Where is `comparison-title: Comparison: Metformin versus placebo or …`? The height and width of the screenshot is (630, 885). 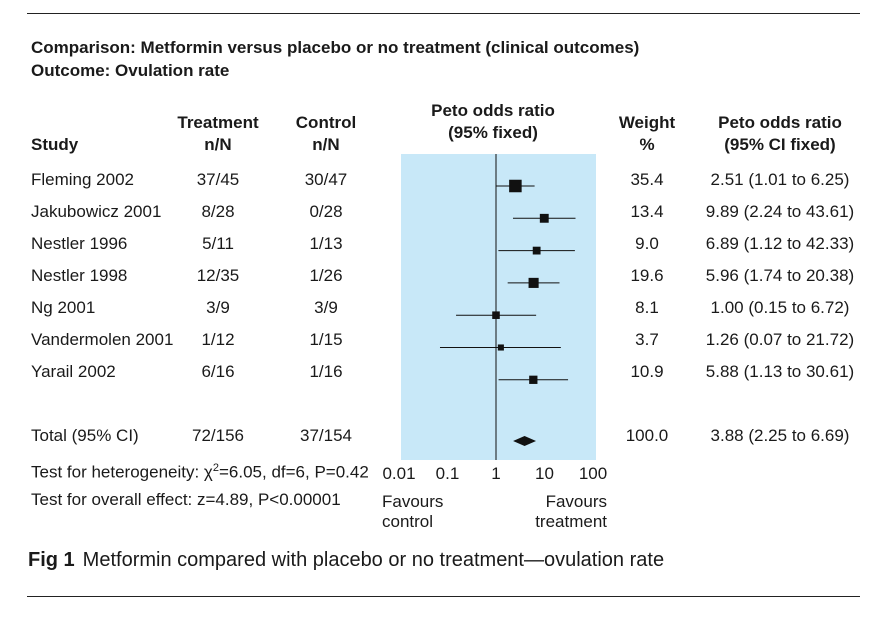 comparison-title: Comparison: Metformin versus placebo or … is located at coordinates (335, 47).